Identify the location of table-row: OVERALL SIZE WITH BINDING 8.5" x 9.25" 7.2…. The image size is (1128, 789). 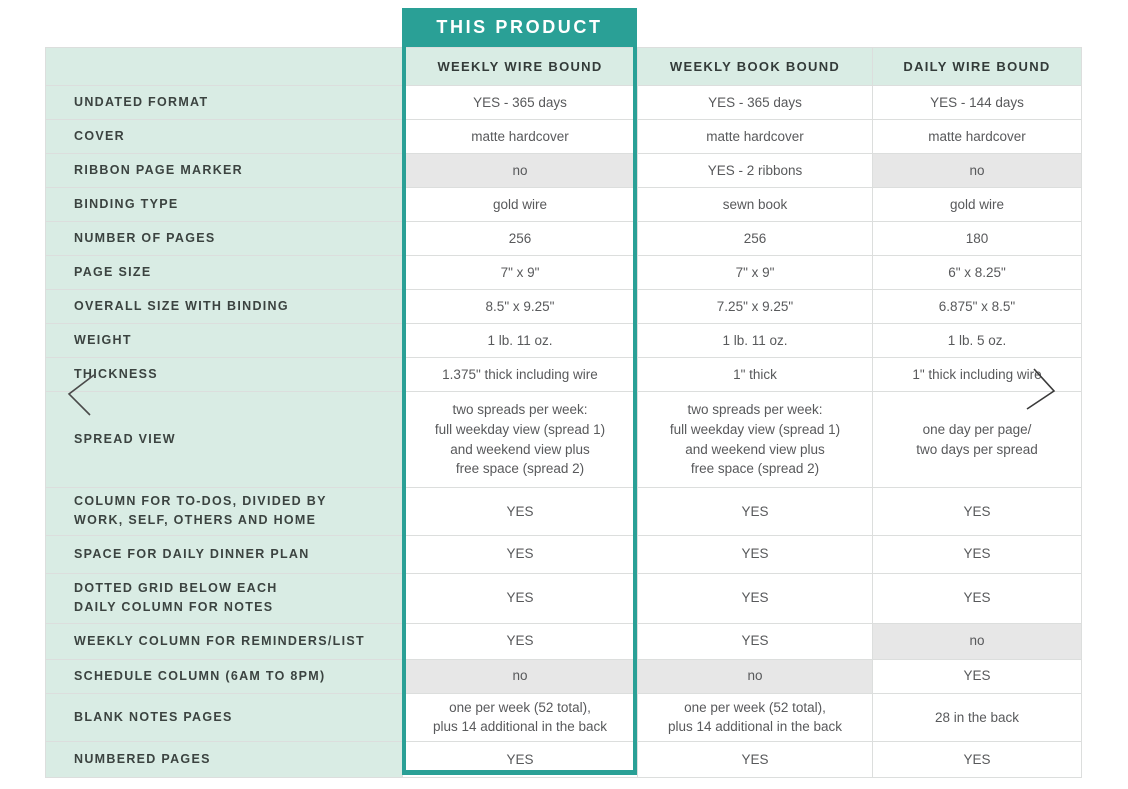
(563, 306).